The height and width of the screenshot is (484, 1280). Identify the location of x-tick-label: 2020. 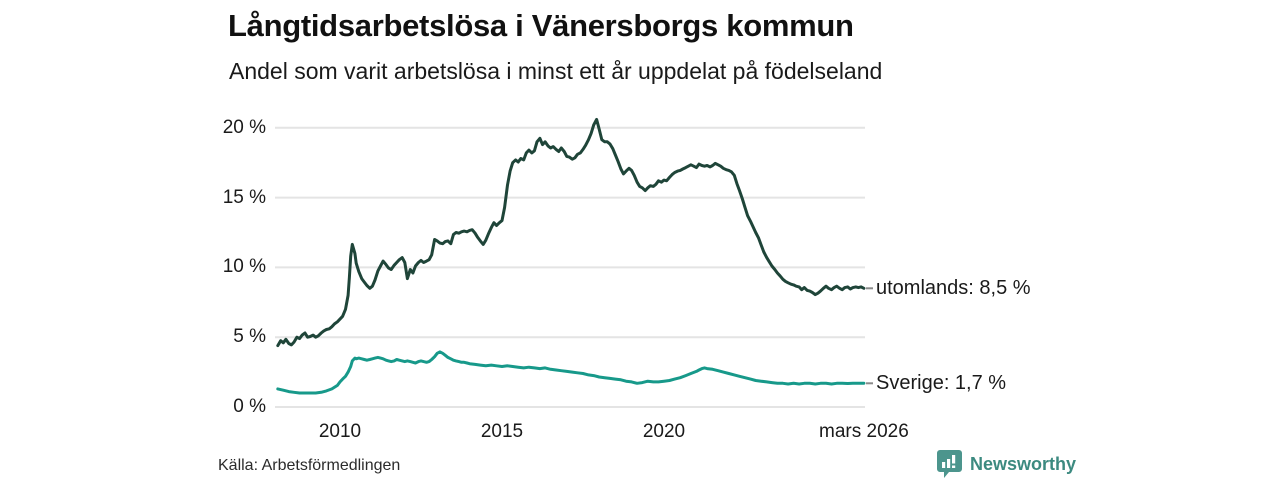
(664, 431).